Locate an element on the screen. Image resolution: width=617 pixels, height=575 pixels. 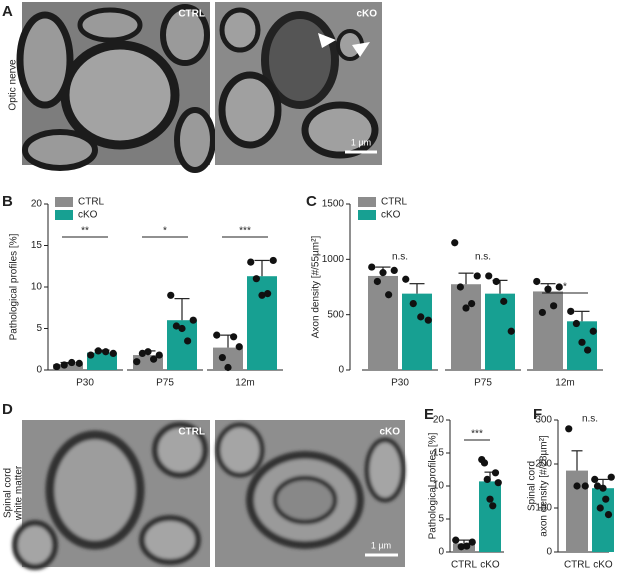
y-tick-label: 300 is located at coordinates (543, 420).